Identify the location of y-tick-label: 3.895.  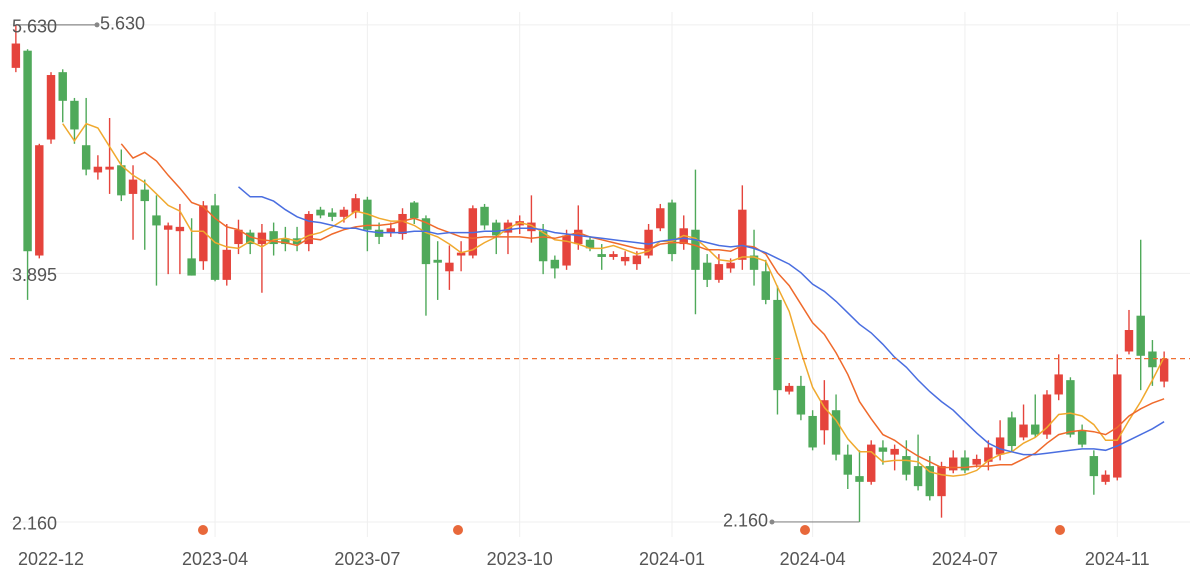
(34, 275).